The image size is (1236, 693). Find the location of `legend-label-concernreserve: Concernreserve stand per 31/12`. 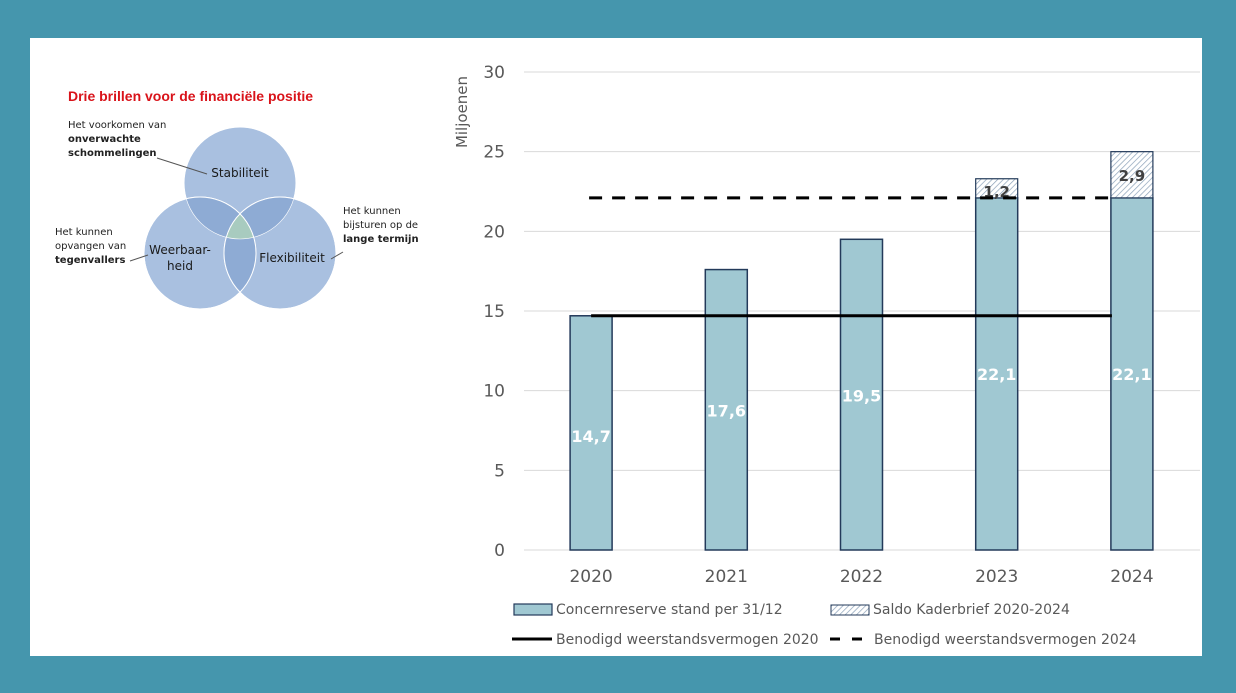

legend-label-concernreserve: Concernreserve stand per 31/12 is located at coordinates (669, 610).